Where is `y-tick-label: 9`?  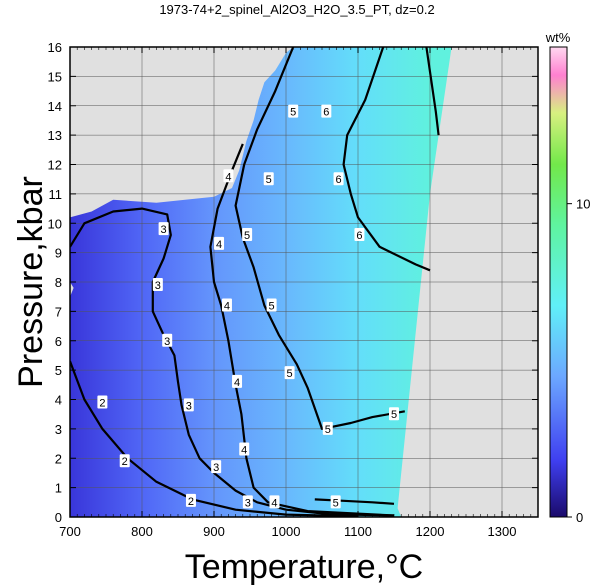
y-tick-label: 9 is located at coordinates (58, 253).